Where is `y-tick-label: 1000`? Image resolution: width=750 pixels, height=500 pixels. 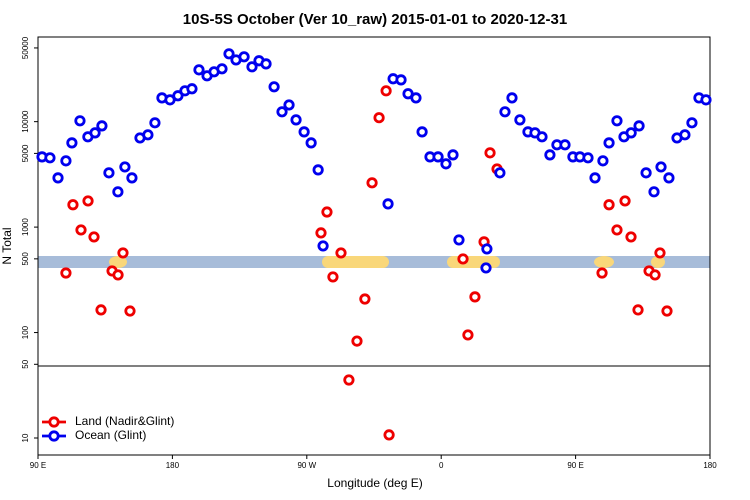 y-tick-label: 1000 is located at coordinates (25, 227).